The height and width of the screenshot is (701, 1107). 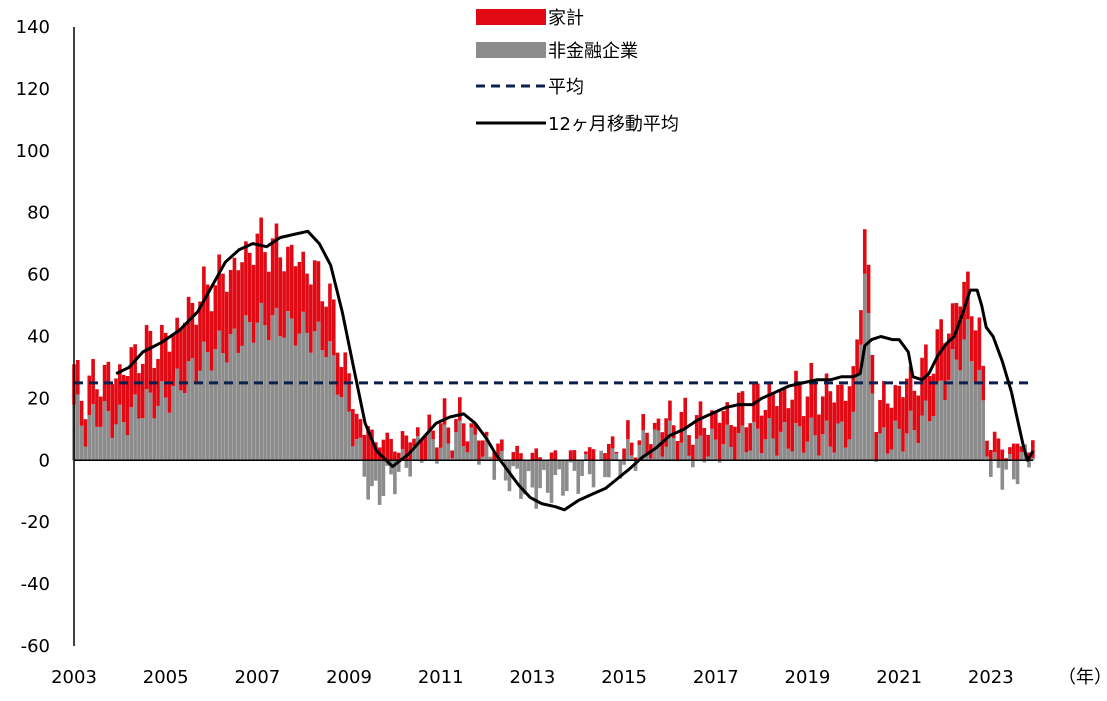 What do you see at coordinates (349, 677) in the screenshot?
I see `x-tick-label: 2009` at bounding box center [349, 677].